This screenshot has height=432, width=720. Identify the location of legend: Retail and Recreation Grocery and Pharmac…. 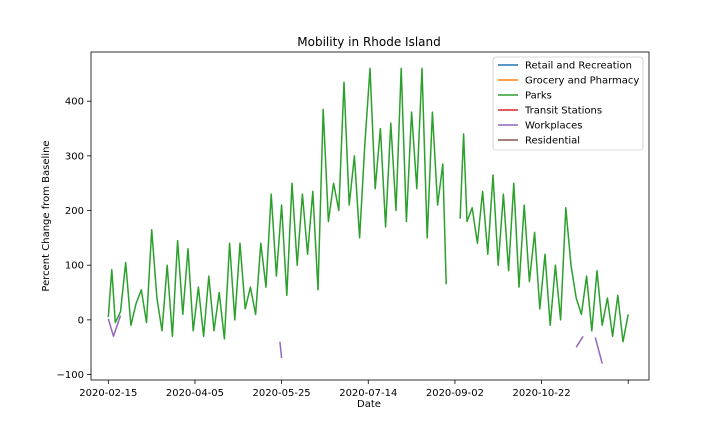
(568, 103).